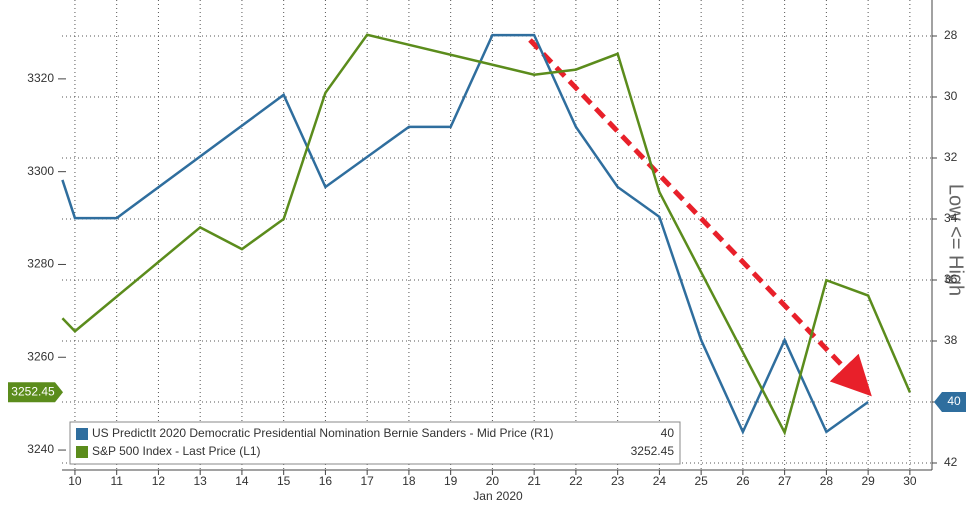 This screenshot has height=505, width=976. I want to click on x-tick-label: 13, so click(201, 481).